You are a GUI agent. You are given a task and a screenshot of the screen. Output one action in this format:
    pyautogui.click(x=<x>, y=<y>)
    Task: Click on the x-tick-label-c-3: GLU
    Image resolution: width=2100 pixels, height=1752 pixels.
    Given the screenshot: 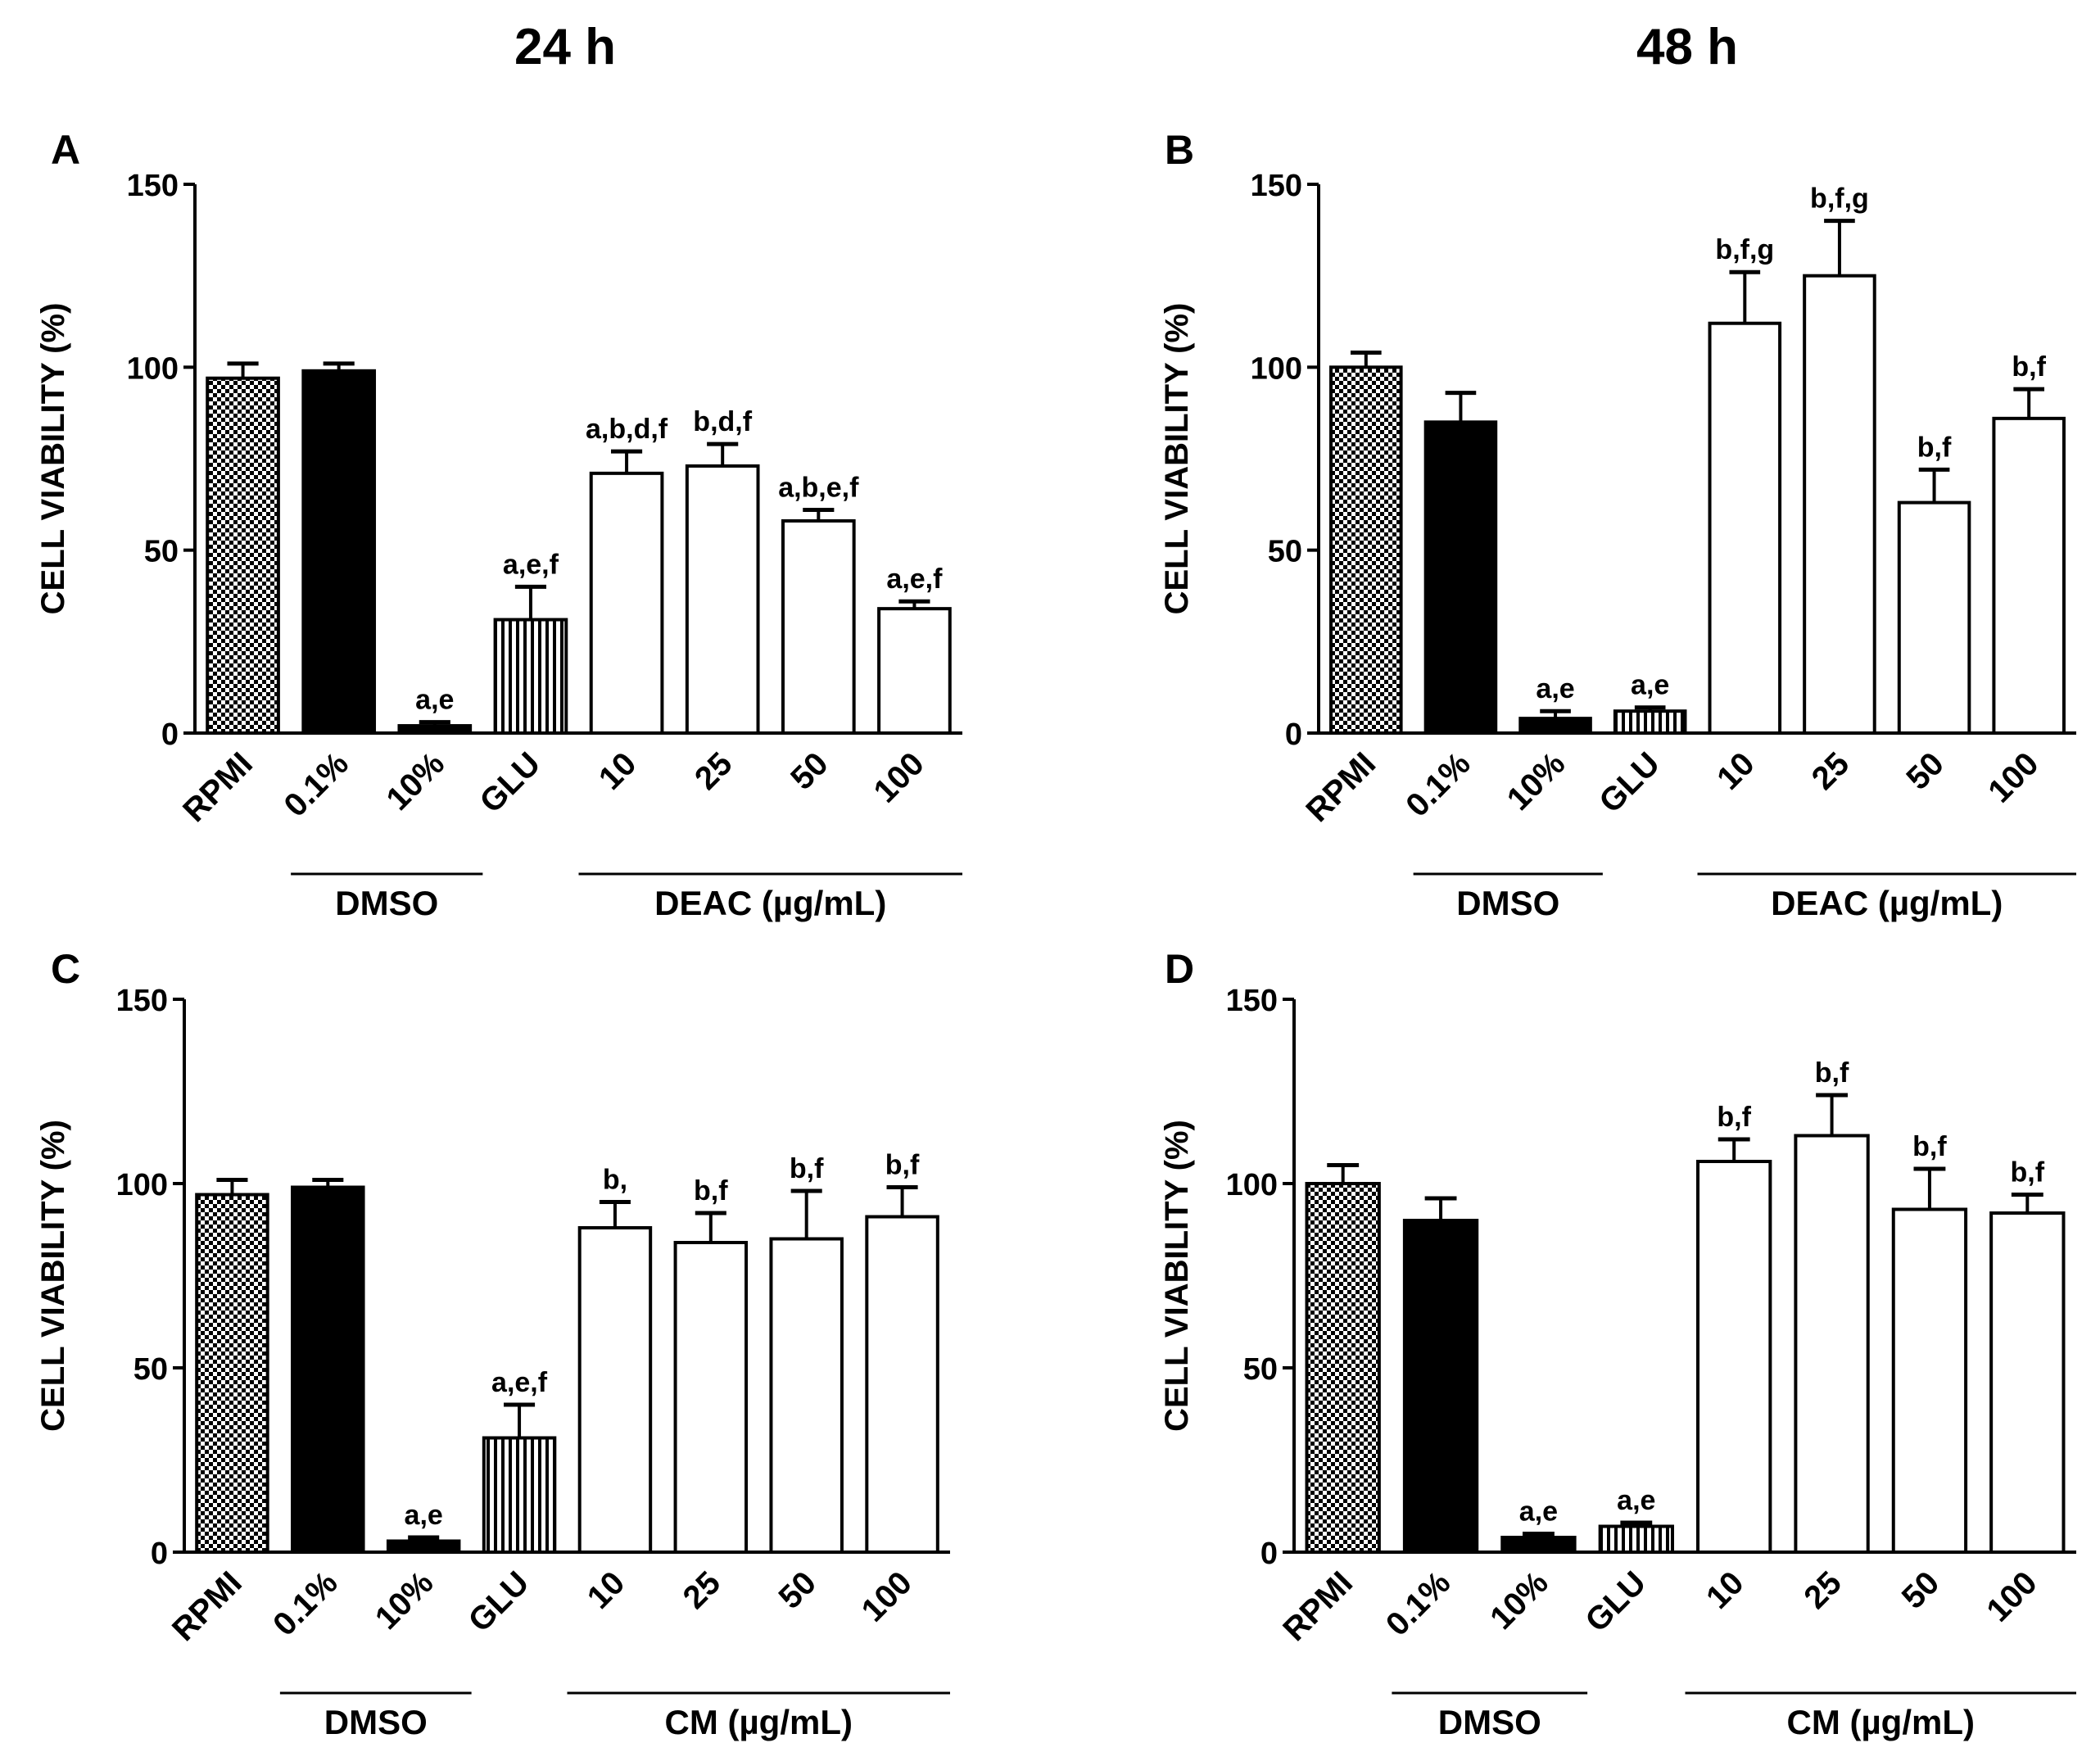 What is the action you would take?
    pyautogui.click(x=499, y=1601)
    